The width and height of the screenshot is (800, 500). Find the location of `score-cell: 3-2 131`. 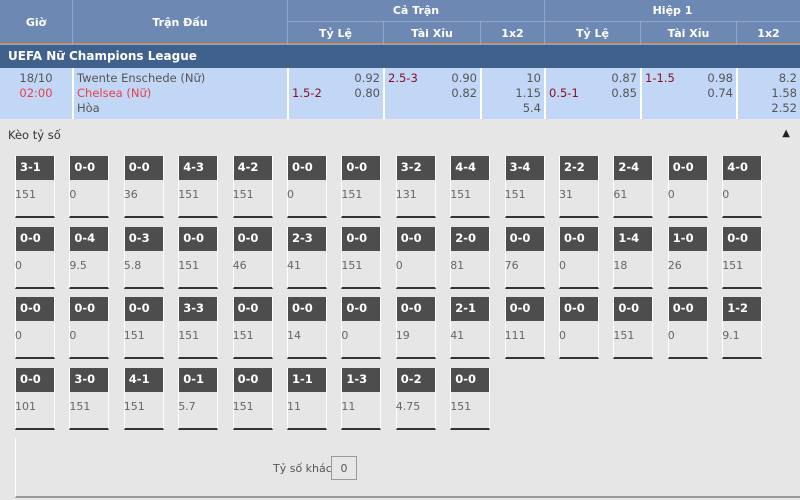

score-cell: 3-2 131 is located at coordinates (415, 187).